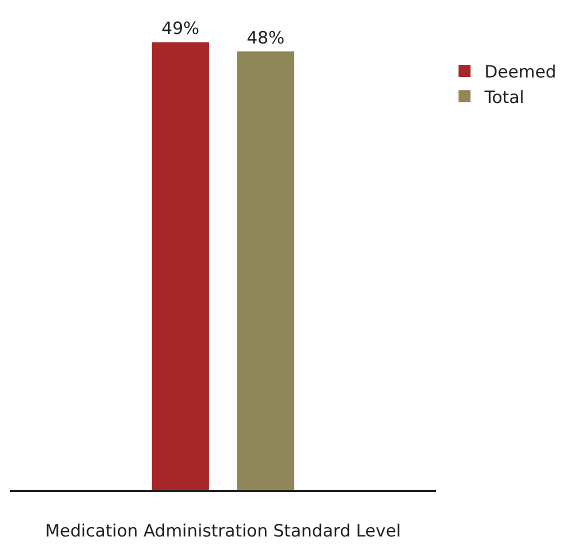 The image size is (572, 560). Describe the element at coordinates (520, 72) in the screenshot. I see `legend-label: Deemed` at that location.